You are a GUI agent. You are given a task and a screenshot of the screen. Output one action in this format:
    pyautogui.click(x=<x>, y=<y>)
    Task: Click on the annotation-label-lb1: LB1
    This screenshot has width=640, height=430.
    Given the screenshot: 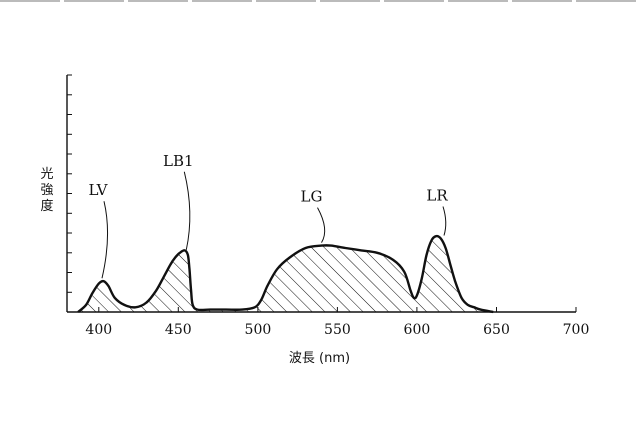 What is the action you would take?
    pyautogui.click(x=178, y=161)
    